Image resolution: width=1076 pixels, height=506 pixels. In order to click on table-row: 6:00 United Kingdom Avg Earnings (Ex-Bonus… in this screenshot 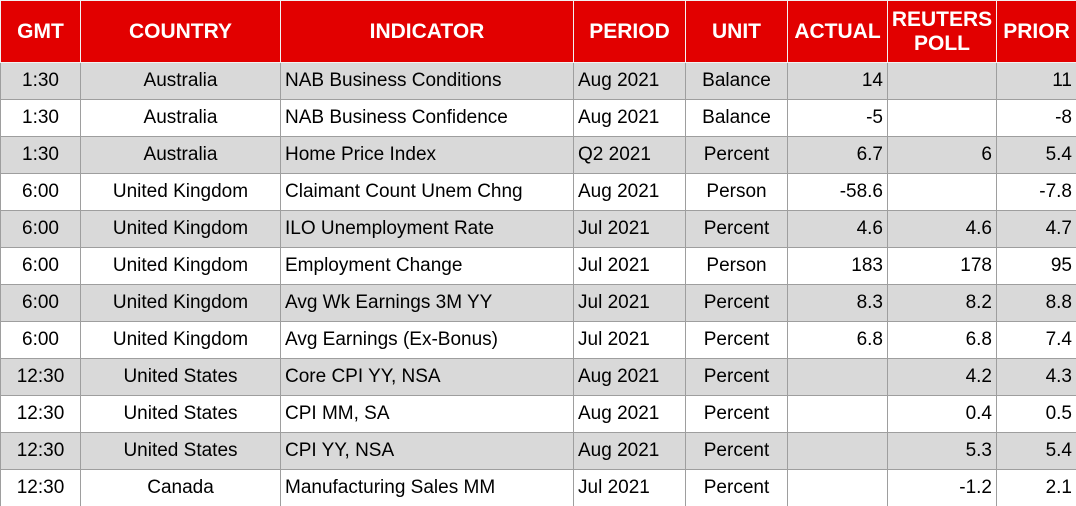, I will do `click(538, 340)`.